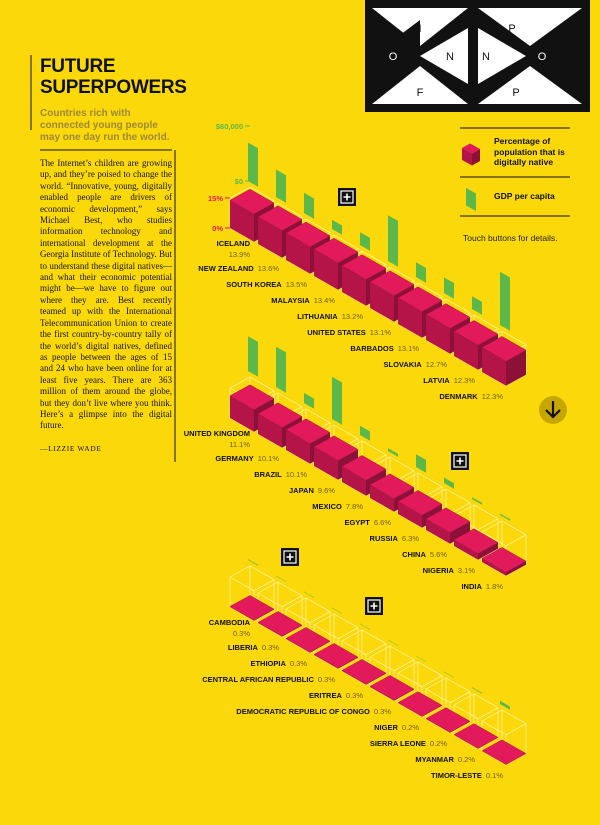  What do you see at coordinates (326, 490) in the screenshot?
I see `value-label: 9.6%` at bounding box center [326, 490].